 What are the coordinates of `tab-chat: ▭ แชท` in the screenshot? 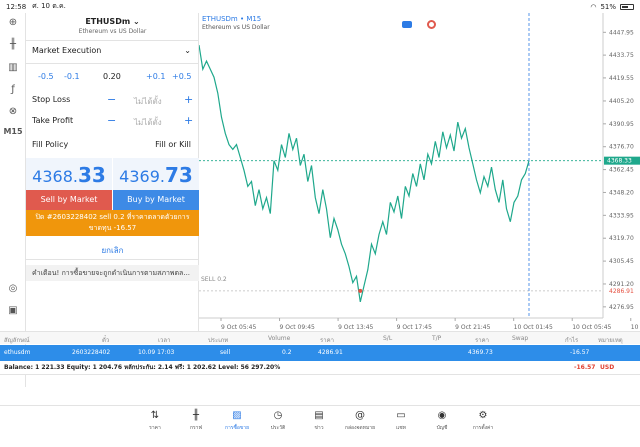 It's located at (401, 421).